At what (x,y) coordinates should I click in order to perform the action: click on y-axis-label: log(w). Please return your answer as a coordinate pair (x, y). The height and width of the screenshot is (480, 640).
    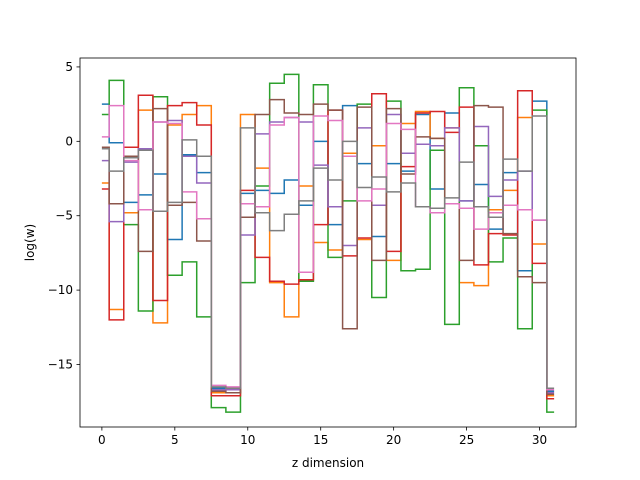
    Looking at the image, I should click on (30, 242).